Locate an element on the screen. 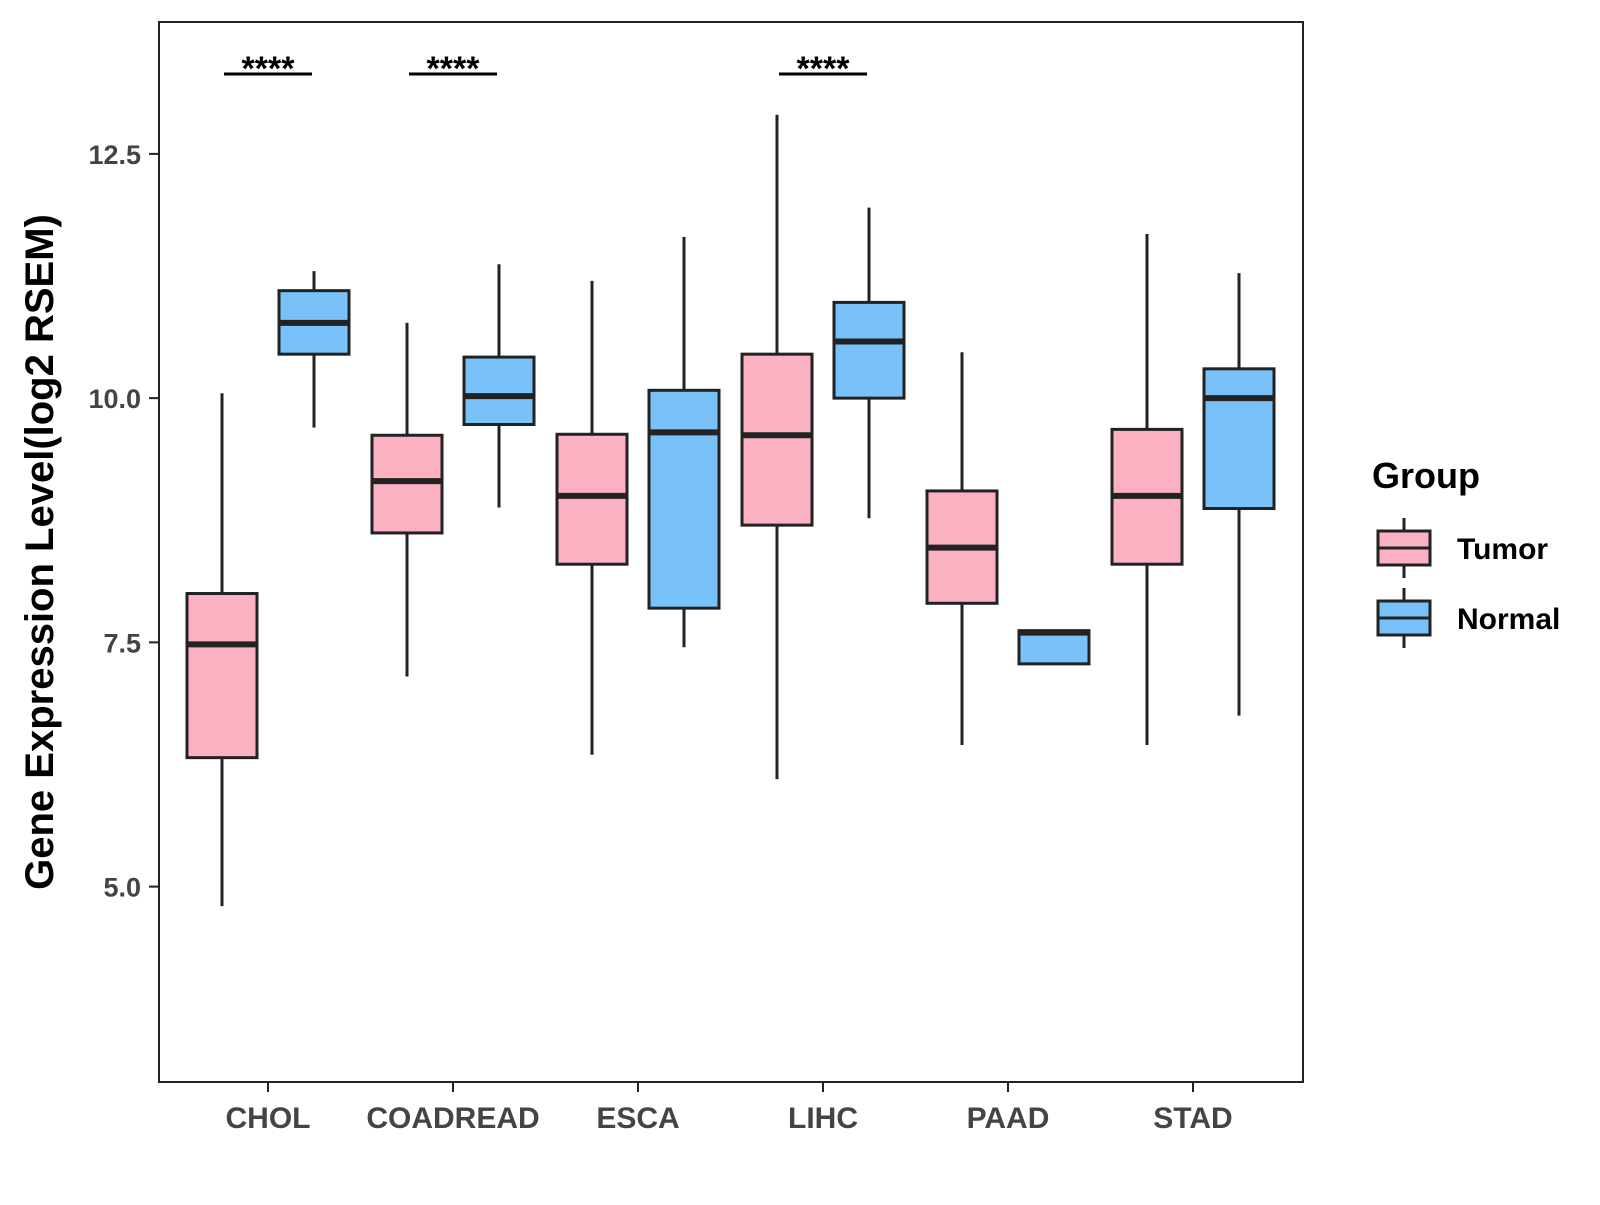 Image resolution: width=1600 pixels, height=1205 pixels. box-tumor-paad is located at coordinates (962, 548).